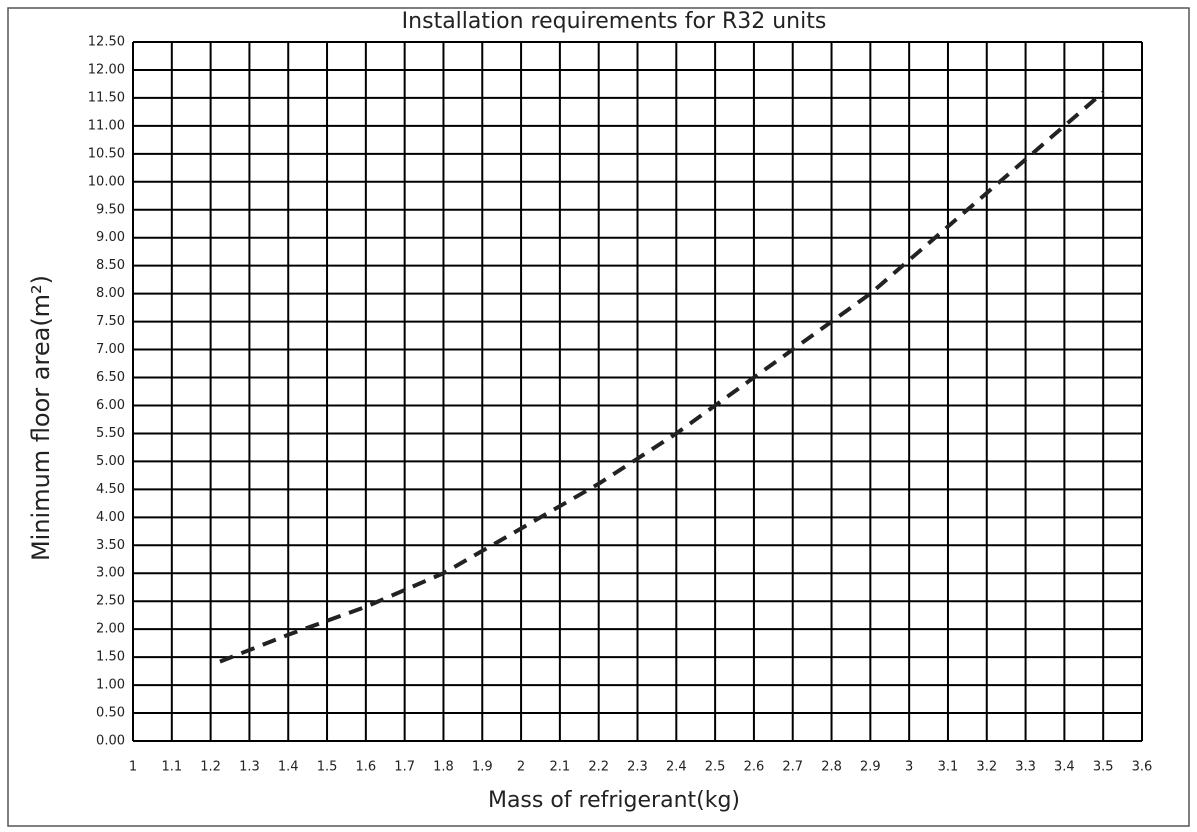  I want to click on x-tick-label: 3.2, so click(986, 767).